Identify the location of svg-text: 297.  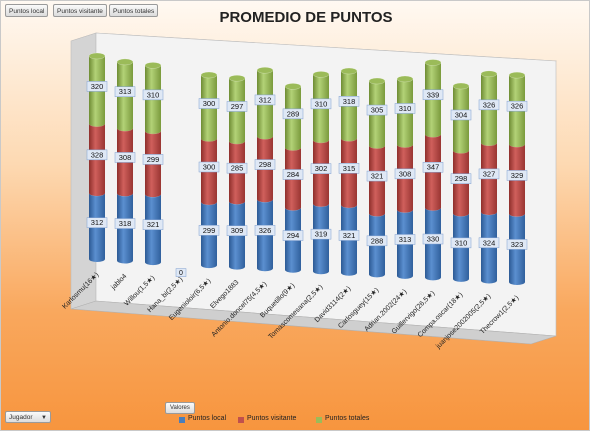
(237, 106).